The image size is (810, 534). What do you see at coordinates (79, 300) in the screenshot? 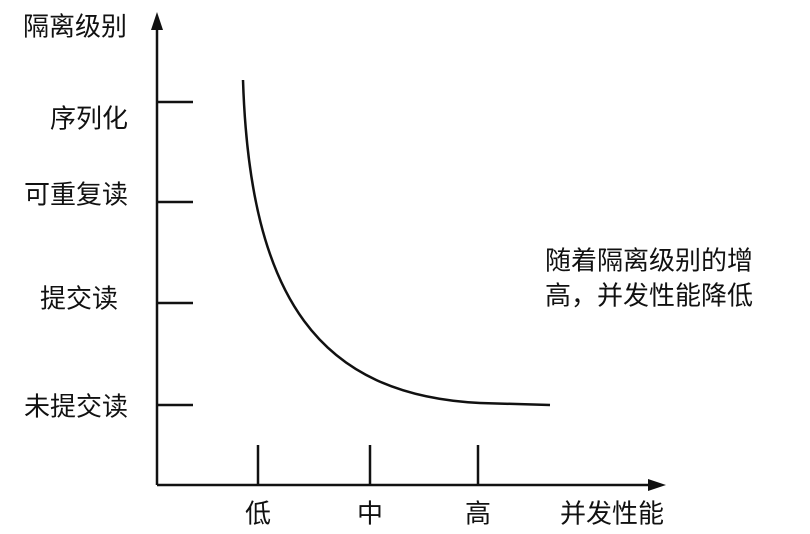
I see `y-level-label: 提交读` at bounding box center [79, 300].